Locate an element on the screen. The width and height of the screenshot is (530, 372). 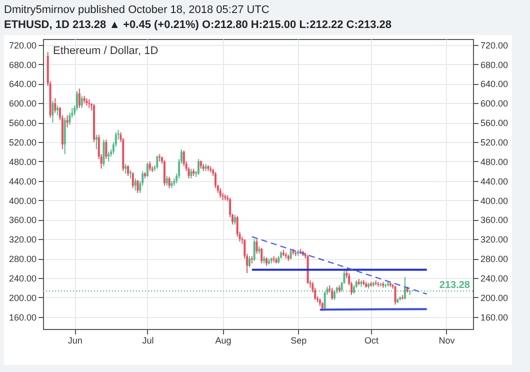
y2-tick-label: 560.00 is located at coordinates (494, 123).